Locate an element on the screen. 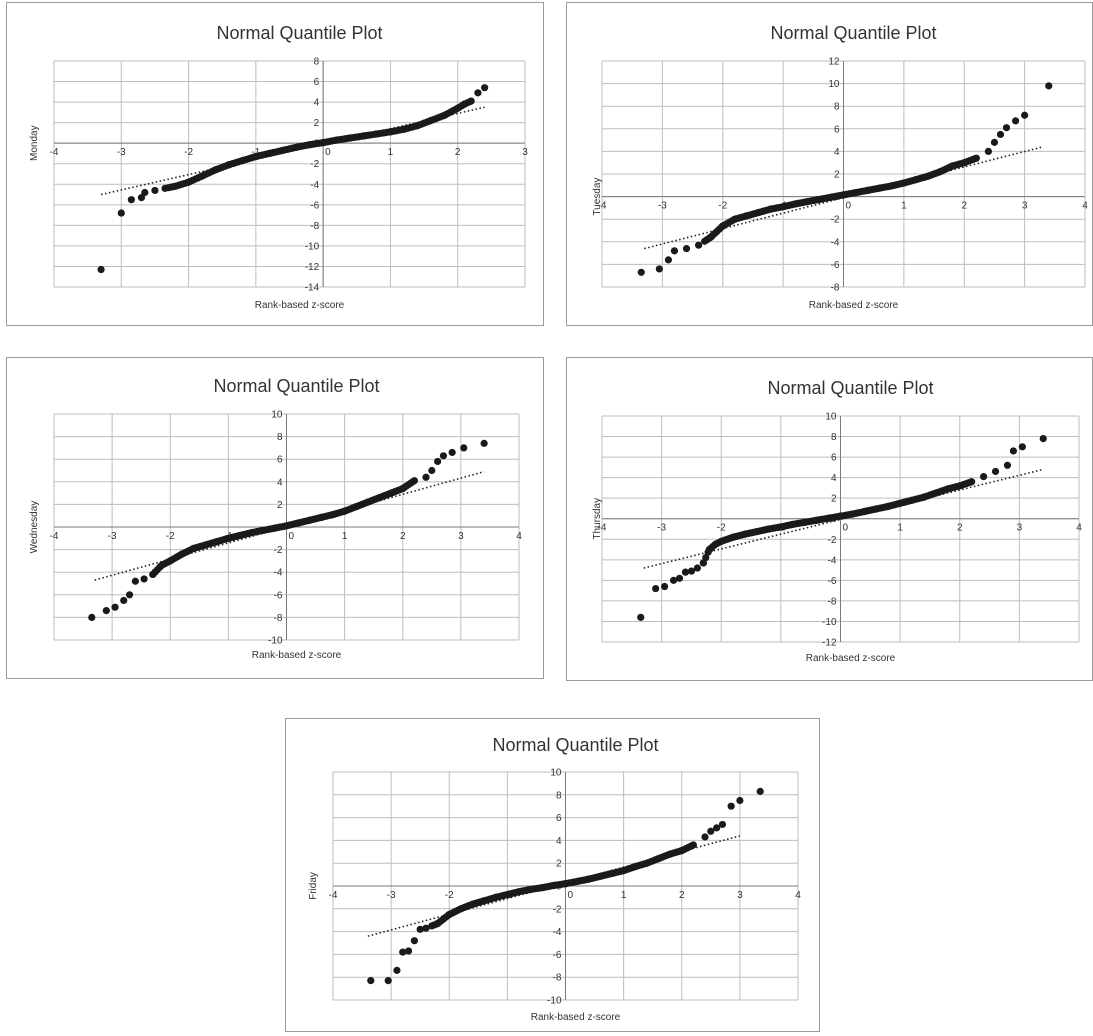 Image resolution: width=1093 pixels, height=1036 pixels. y-axis-label: Monday is located at coordinates (34, 143).